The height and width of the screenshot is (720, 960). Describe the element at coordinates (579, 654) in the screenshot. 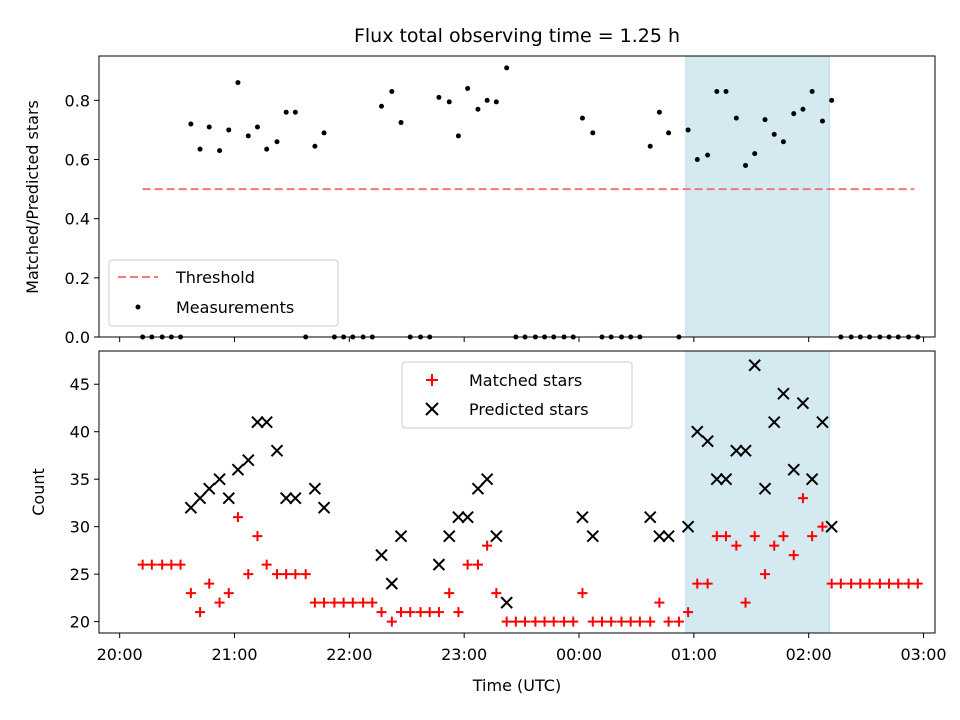

I see `x-tick-label: 00:00` at that location.